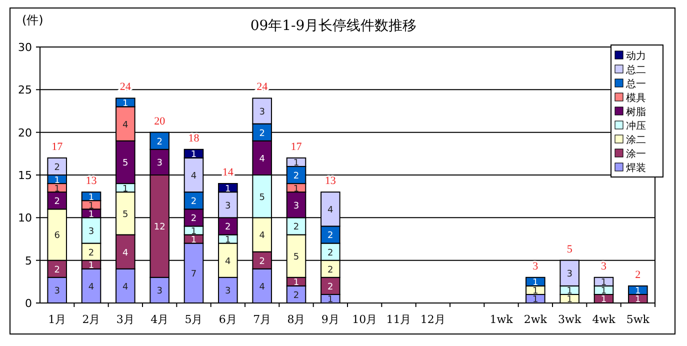 The width and height of the screenshot is (687, 346). Describe the element at coordinates (160, 121) in the screenshot. I see `total-label: 20` at that location.